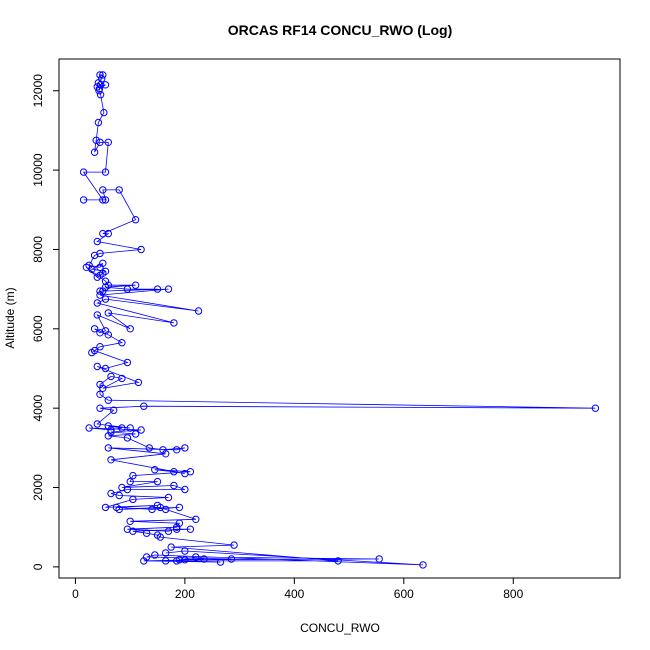 The image size is (650, 650). Describe the element at coordinates (38, 249) in the screenshot. I see `y-tick-label: 8000` at that location.